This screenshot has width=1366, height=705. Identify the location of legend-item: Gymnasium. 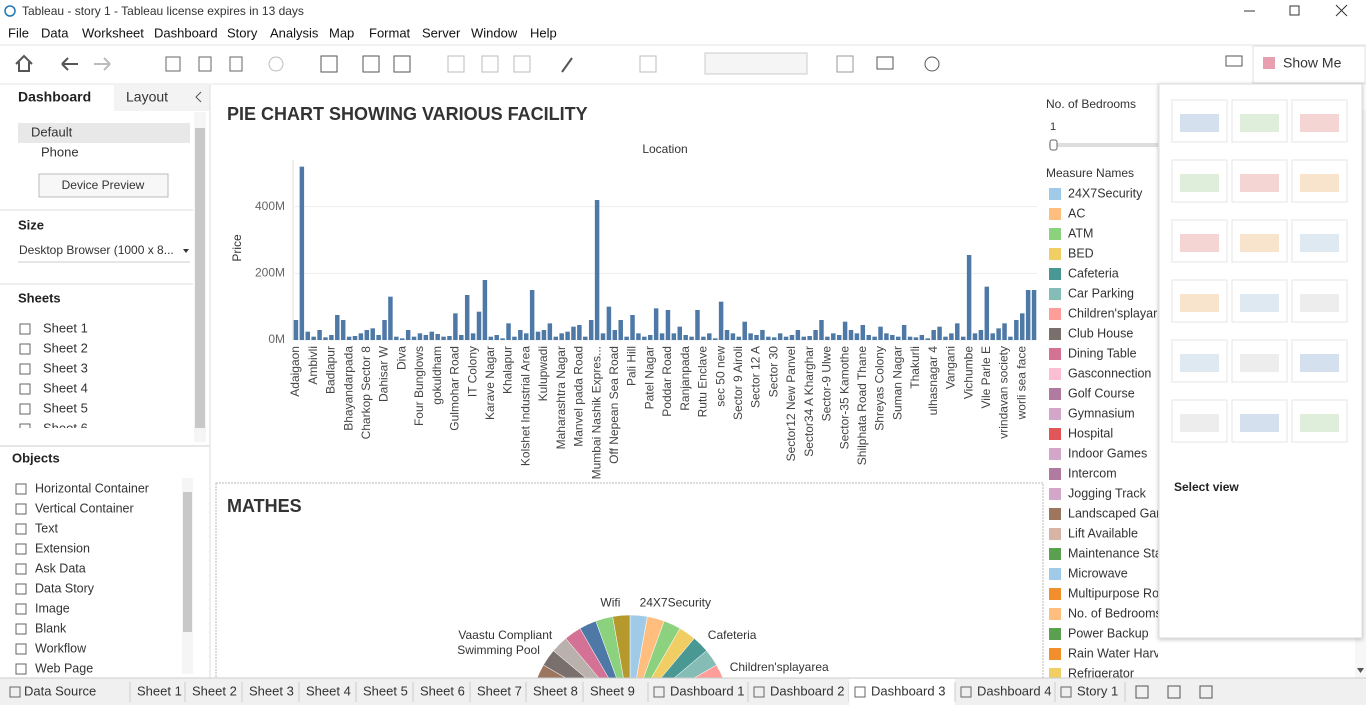
(1101, 413).